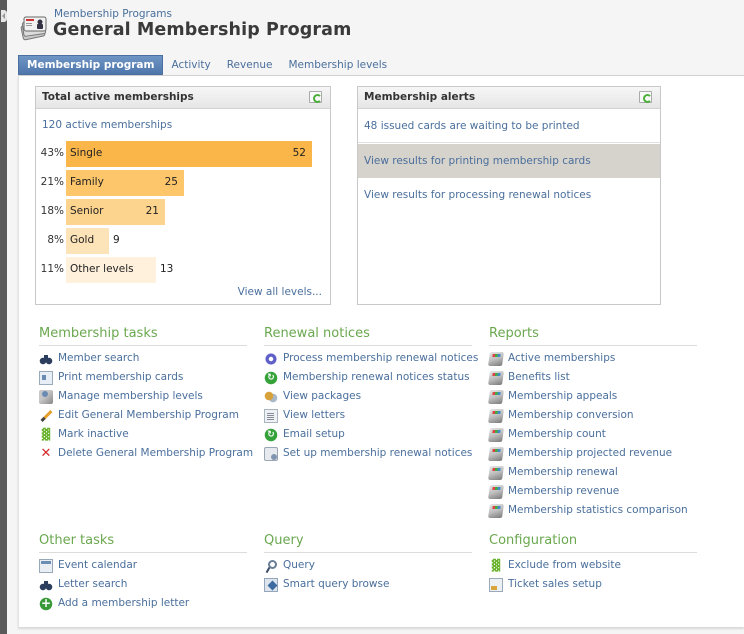 Image resolution: width=744 pixels, height=634 pixels. Describe the element at coordinates (271, 434) in the screenshot. I see `green-circle-icon` at that location.